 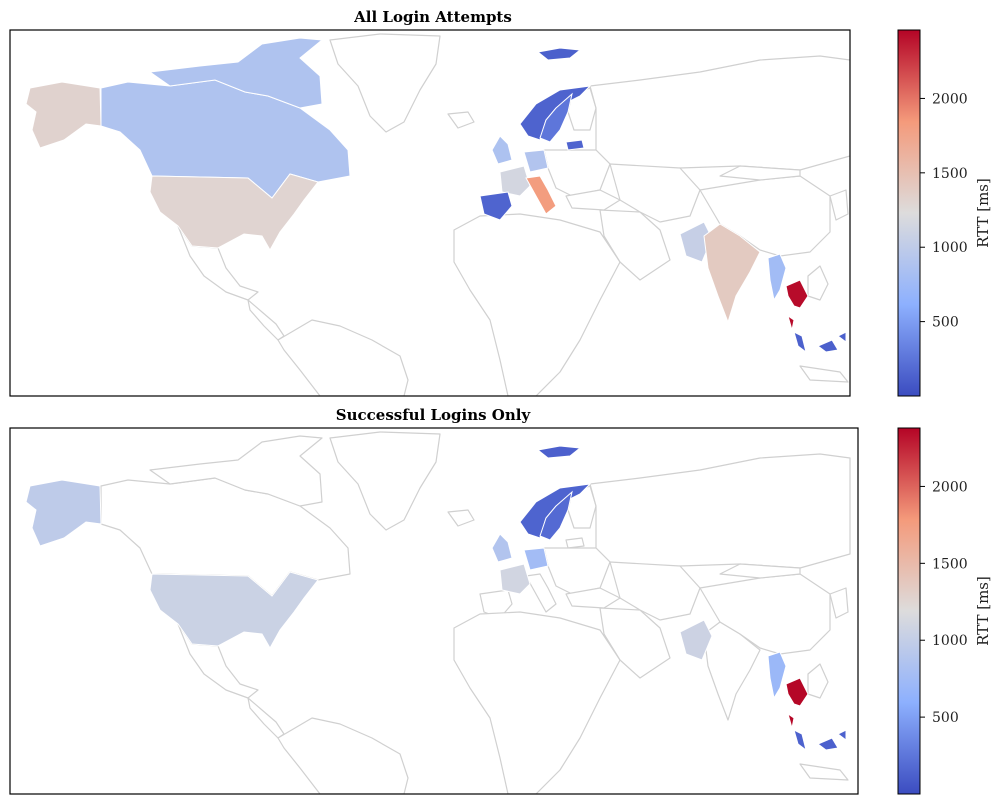 I want to click on country-india, so click(x=732, y=273).